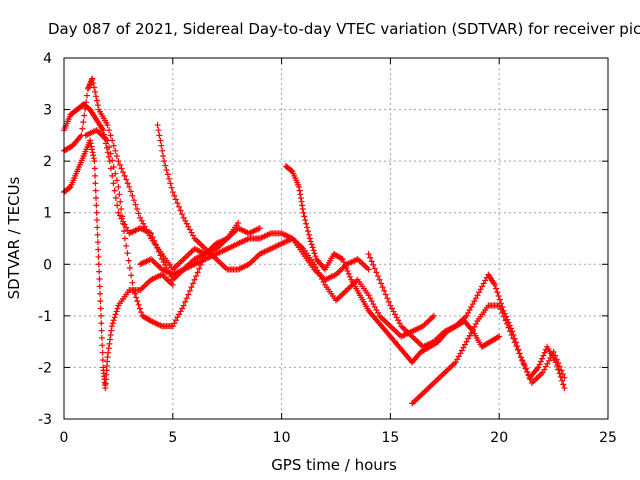 Image resolution: width=640 pixels, height=480 pixels. Describe the element at coordinates (45, 317) in the screenshot. I see `y-tick-label: -1` at that location.